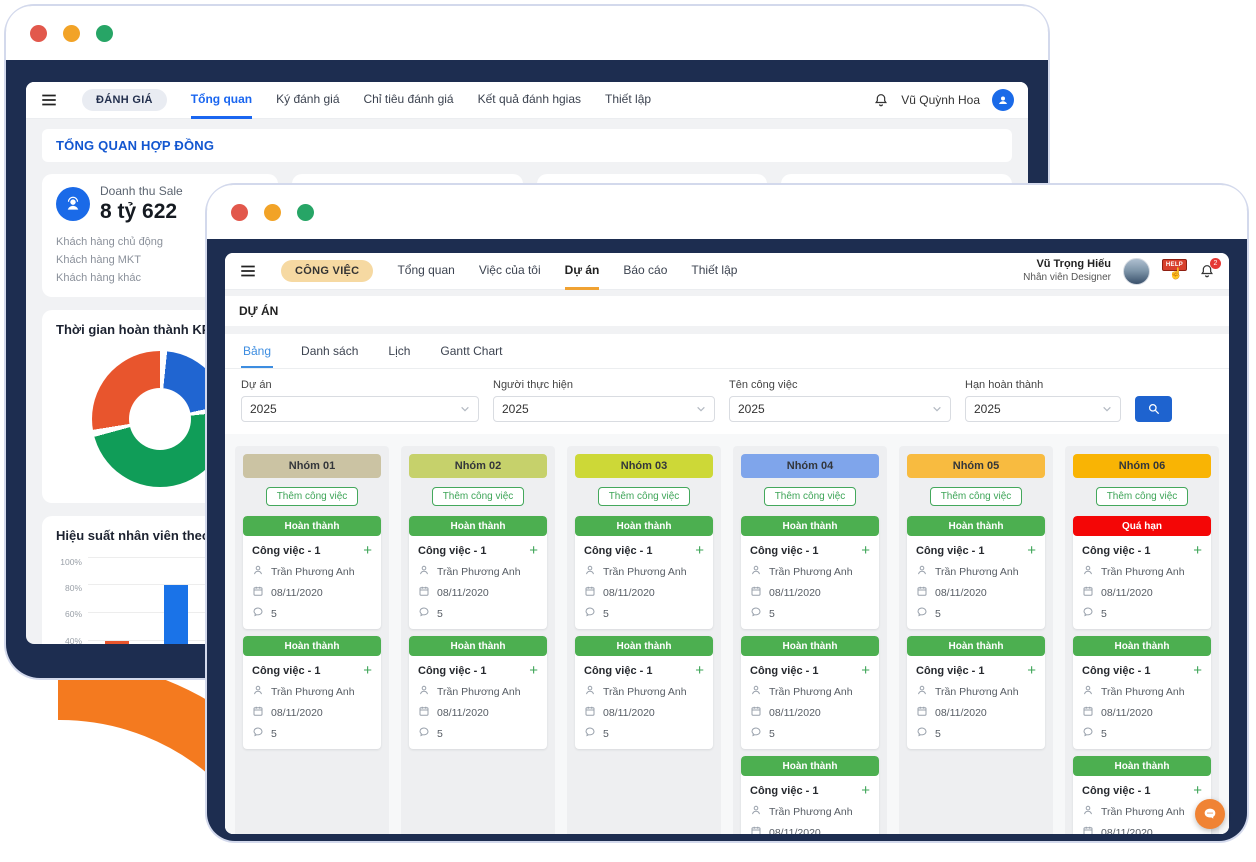  What do you see at coordinates (160, 419) in the screenshot?
I see `donut-chart` at bounding box center [160, 419].